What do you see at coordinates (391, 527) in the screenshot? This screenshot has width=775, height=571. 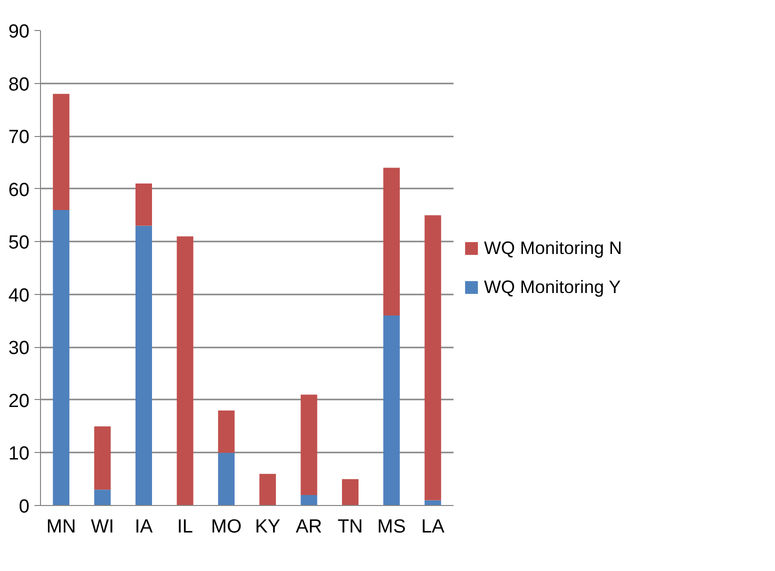 I see `x-tick-label: MS` at bounding box center [391, 527].